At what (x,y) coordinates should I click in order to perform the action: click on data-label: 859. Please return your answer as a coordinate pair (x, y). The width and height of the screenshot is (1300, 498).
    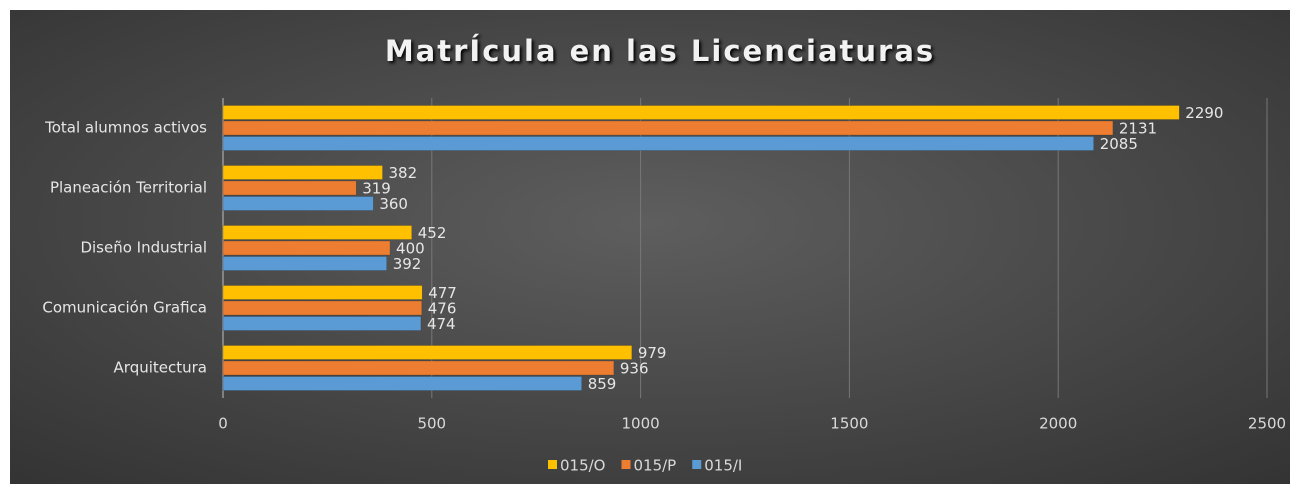
    Looking at the image, I should click on (602, 384).